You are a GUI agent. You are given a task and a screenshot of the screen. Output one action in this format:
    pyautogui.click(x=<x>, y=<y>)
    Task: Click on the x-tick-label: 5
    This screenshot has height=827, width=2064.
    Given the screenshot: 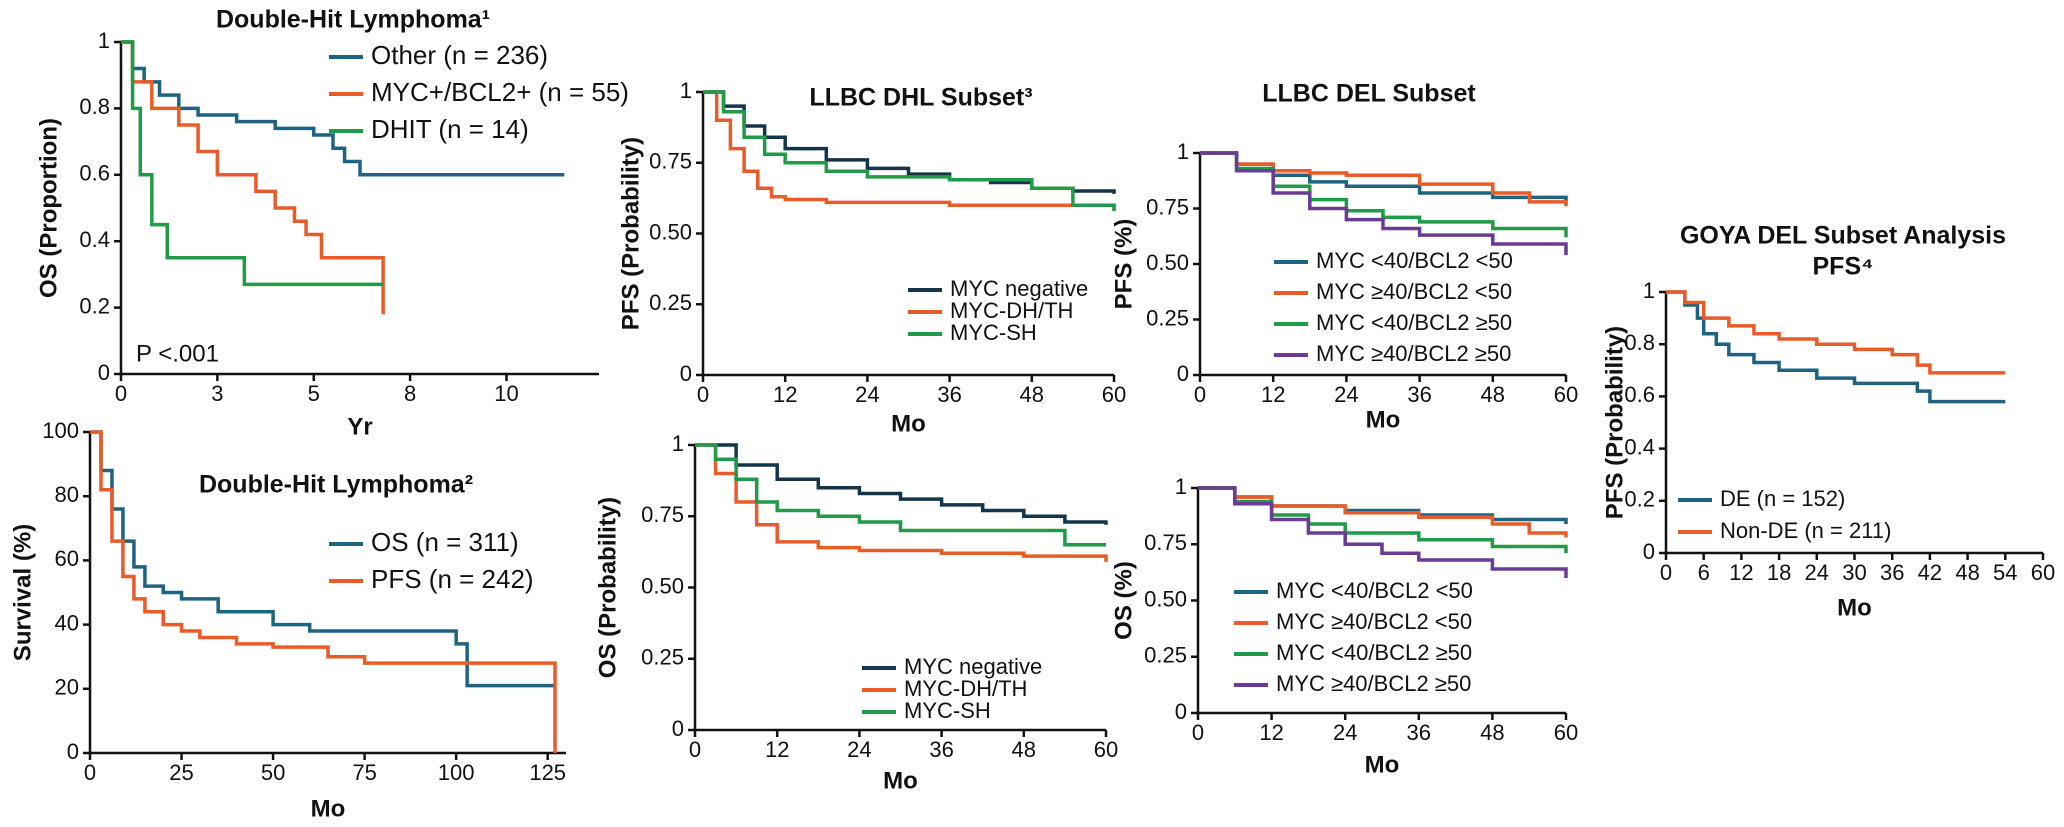 What is the action you would take?
    pyautogui.click(x=314, y=393)
    